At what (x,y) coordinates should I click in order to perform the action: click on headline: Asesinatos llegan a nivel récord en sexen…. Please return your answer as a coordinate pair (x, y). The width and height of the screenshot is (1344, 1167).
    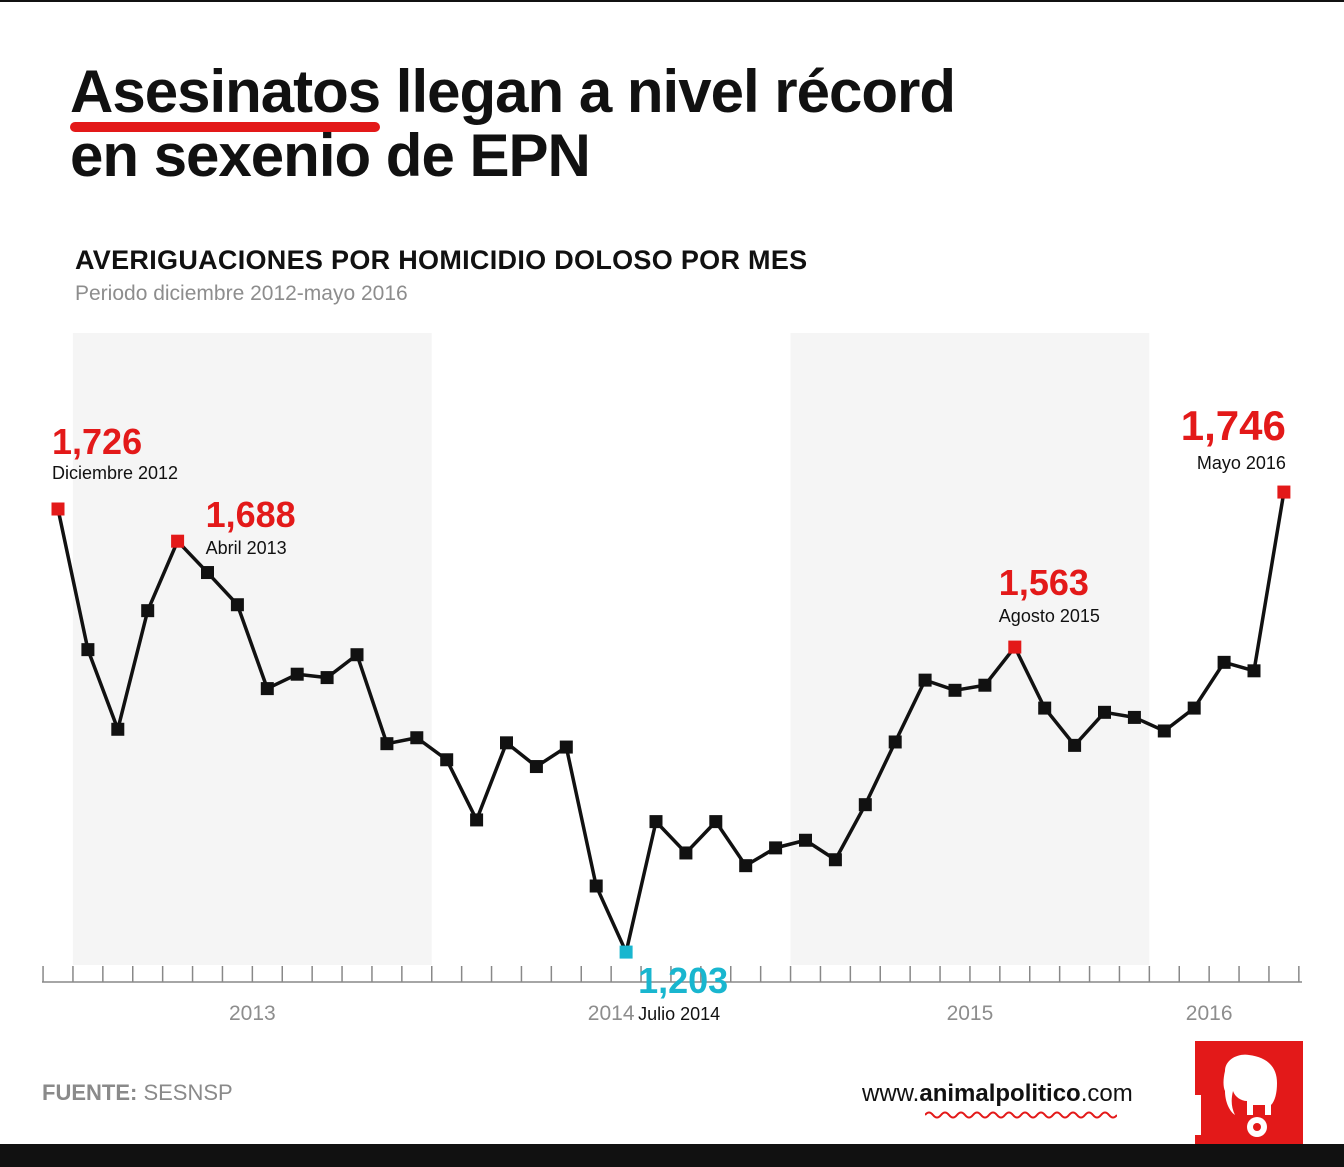
    Looking at the image, I should click on (513, 123).